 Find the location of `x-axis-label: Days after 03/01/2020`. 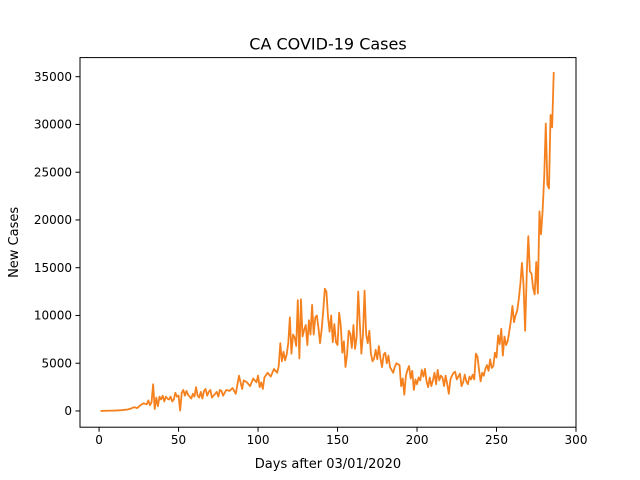

x-axis-label: Days after 03/01/2020 is located at coordinates (328, 464).